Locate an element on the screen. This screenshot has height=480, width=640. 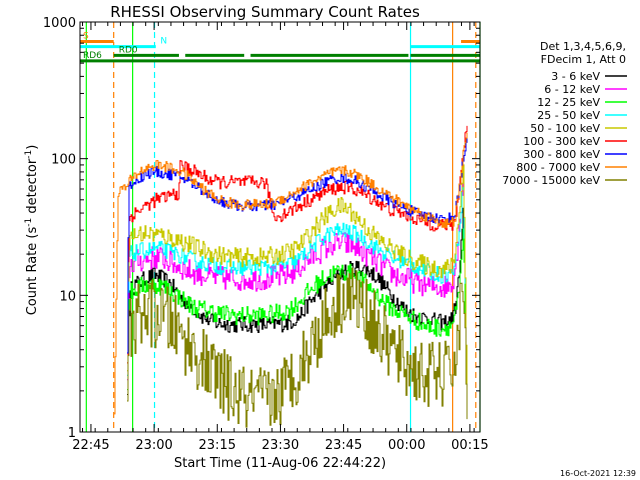
y-tick-label: 100 is located at coordinates (63, 160).